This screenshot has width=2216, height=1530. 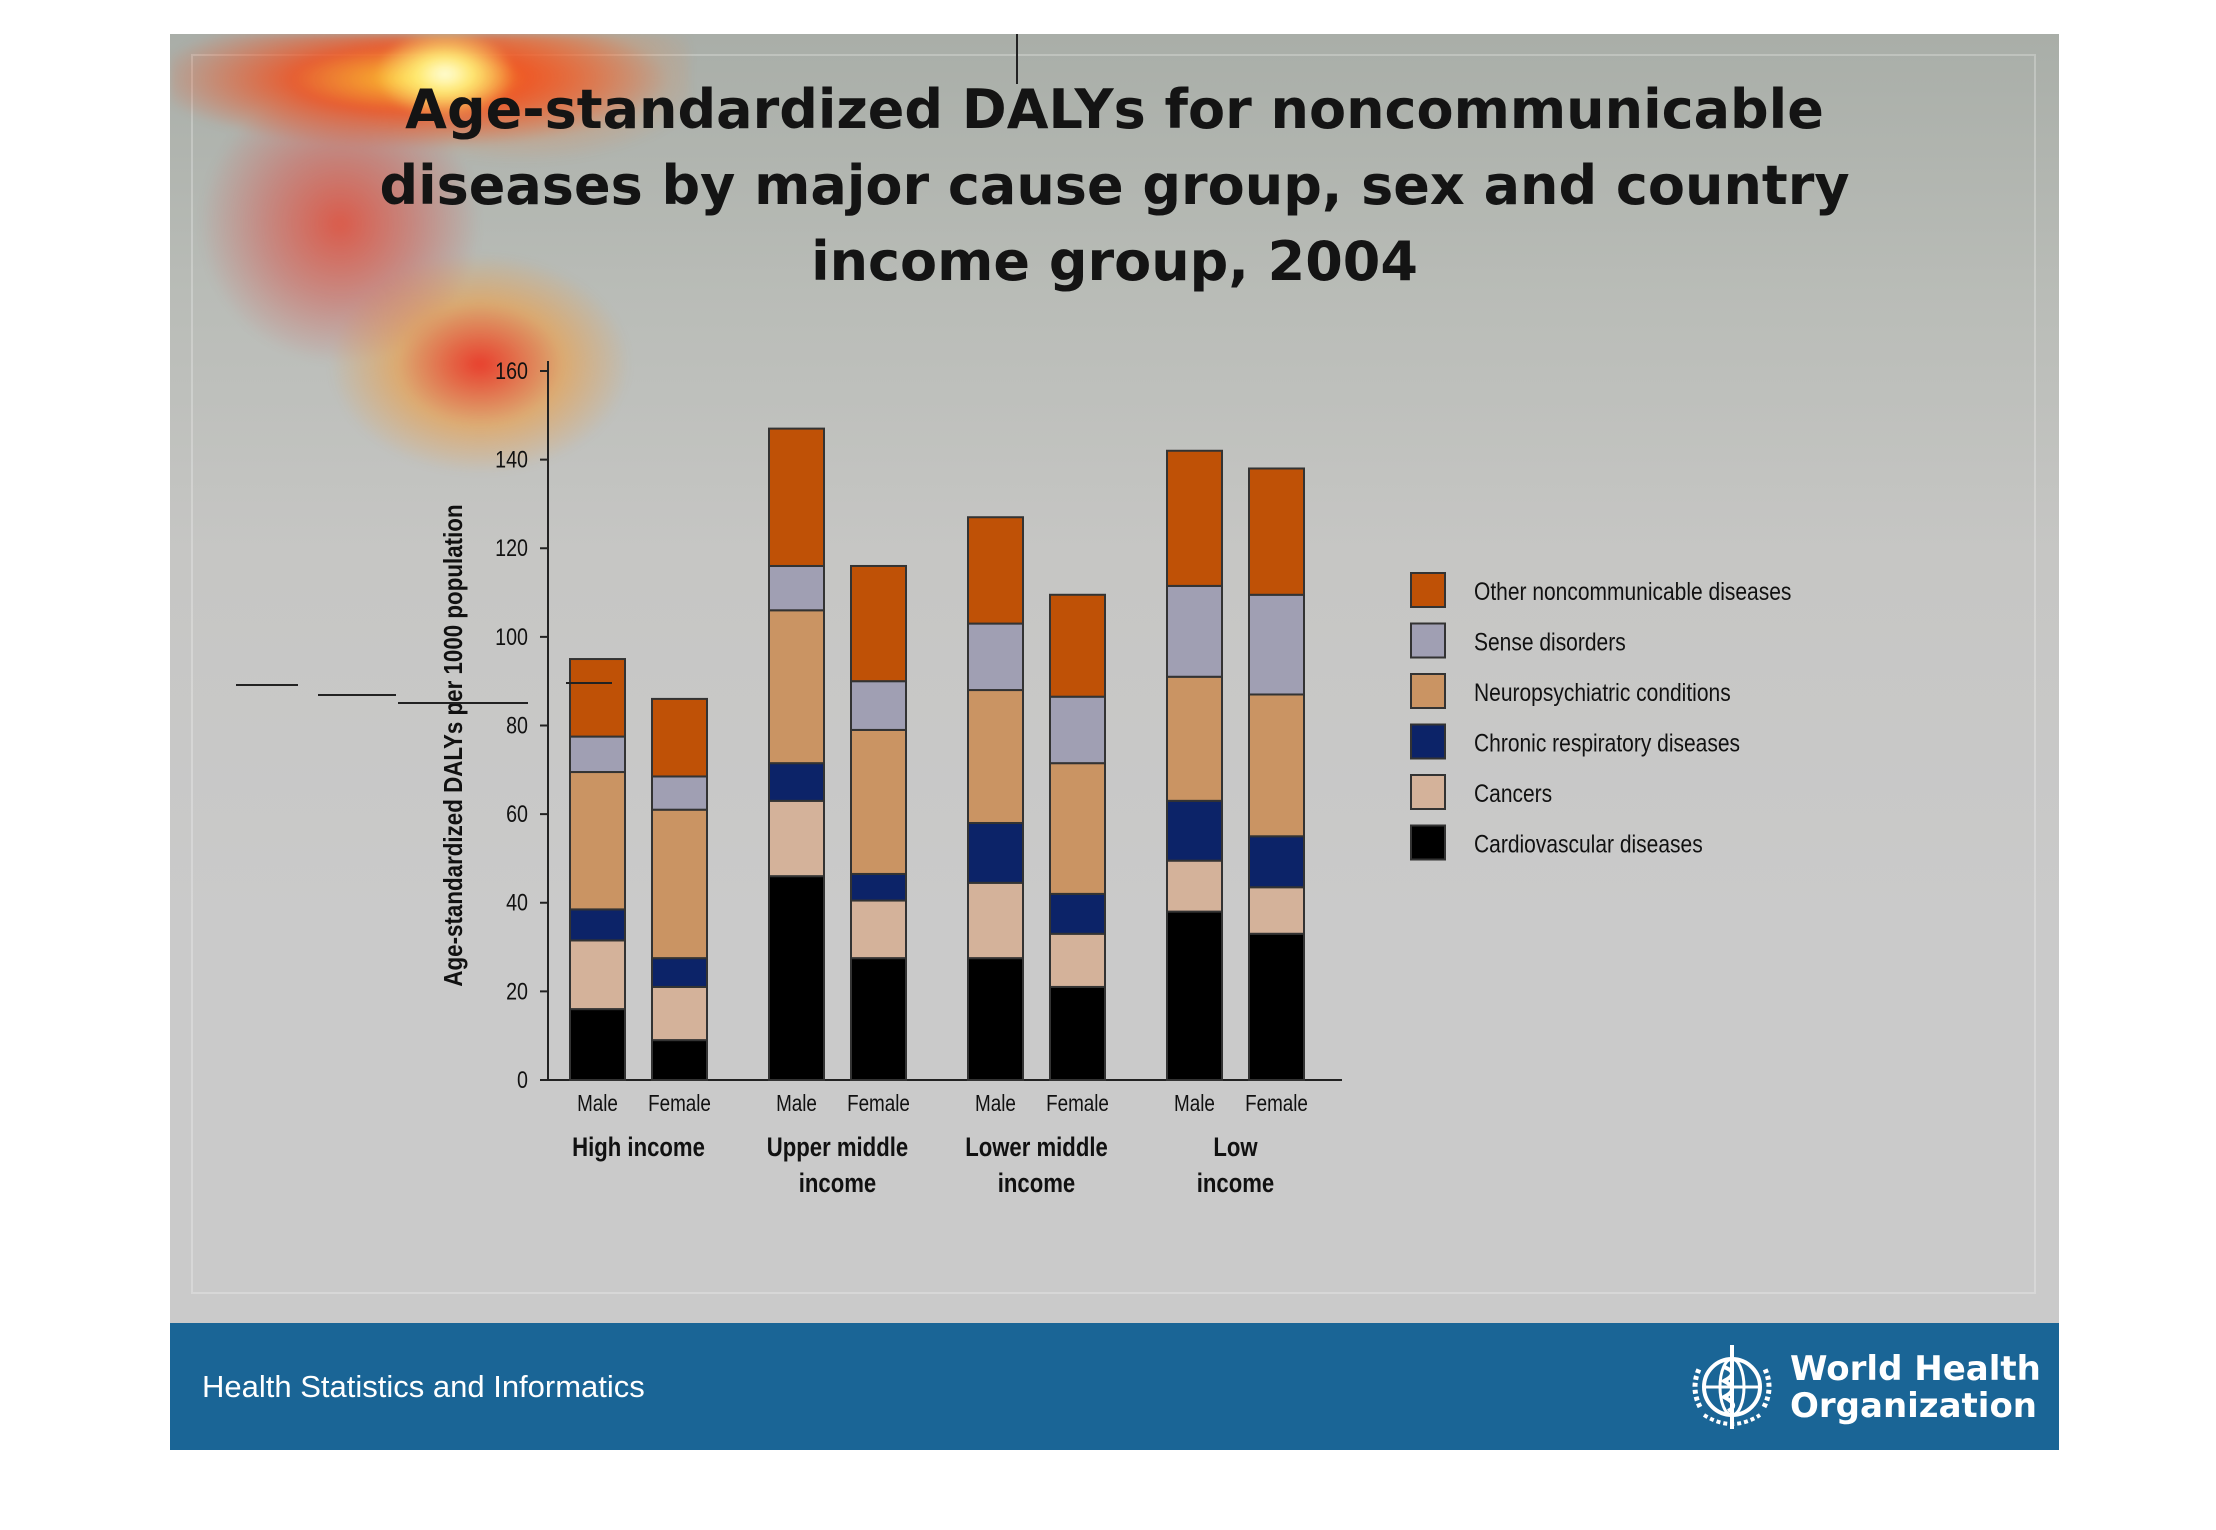 What do you see at coordinates (517, 725) in the screenshot?
I see `y-tick-label: 80` at bounding box center [517, 725].